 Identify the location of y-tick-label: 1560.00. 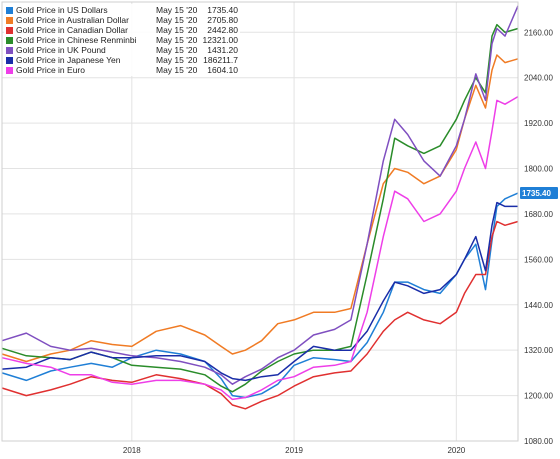
(538, 259).